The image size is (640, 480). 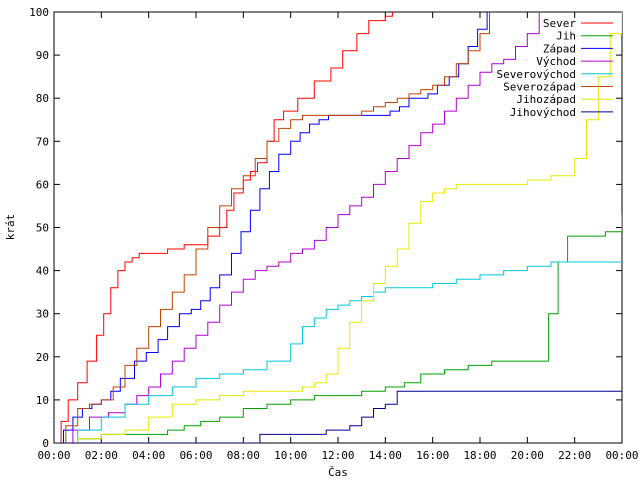 What do you see at coordinates (338, 472) in the screenshot?
I see `x-axis-title: Čas` at bounding box center [338, 472].